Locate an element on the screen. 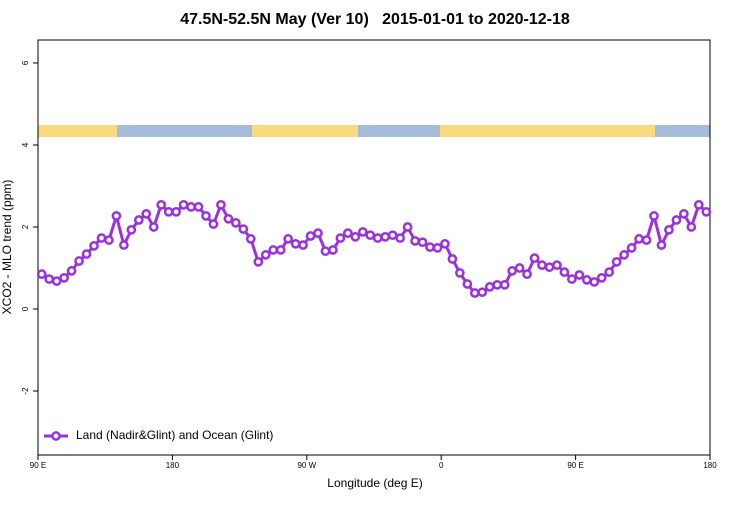 Image resolution: width=750 pixels, height=505 pixels. y-tick-label: -2 is located at coordinates (25, 391).